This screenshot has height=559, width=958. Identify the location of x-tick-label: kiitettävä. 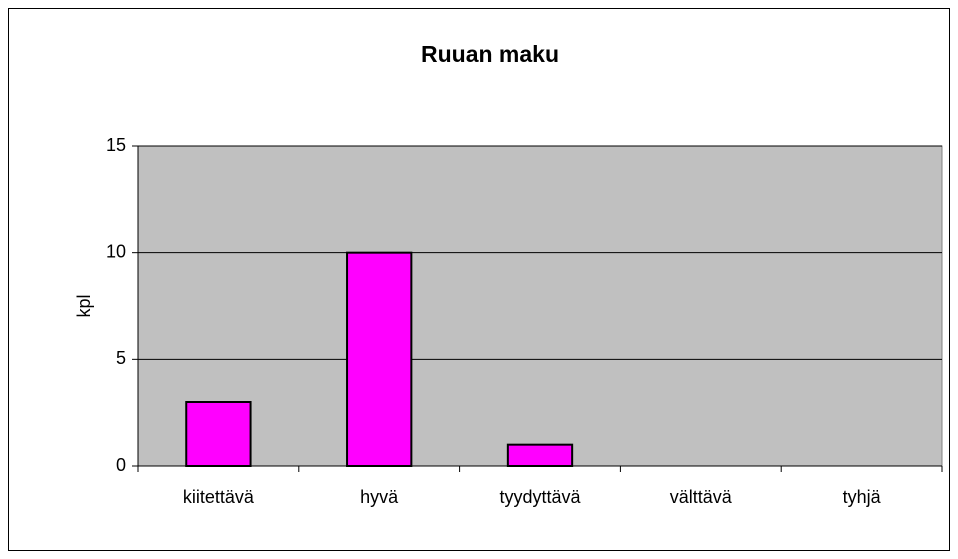
(219, 497).